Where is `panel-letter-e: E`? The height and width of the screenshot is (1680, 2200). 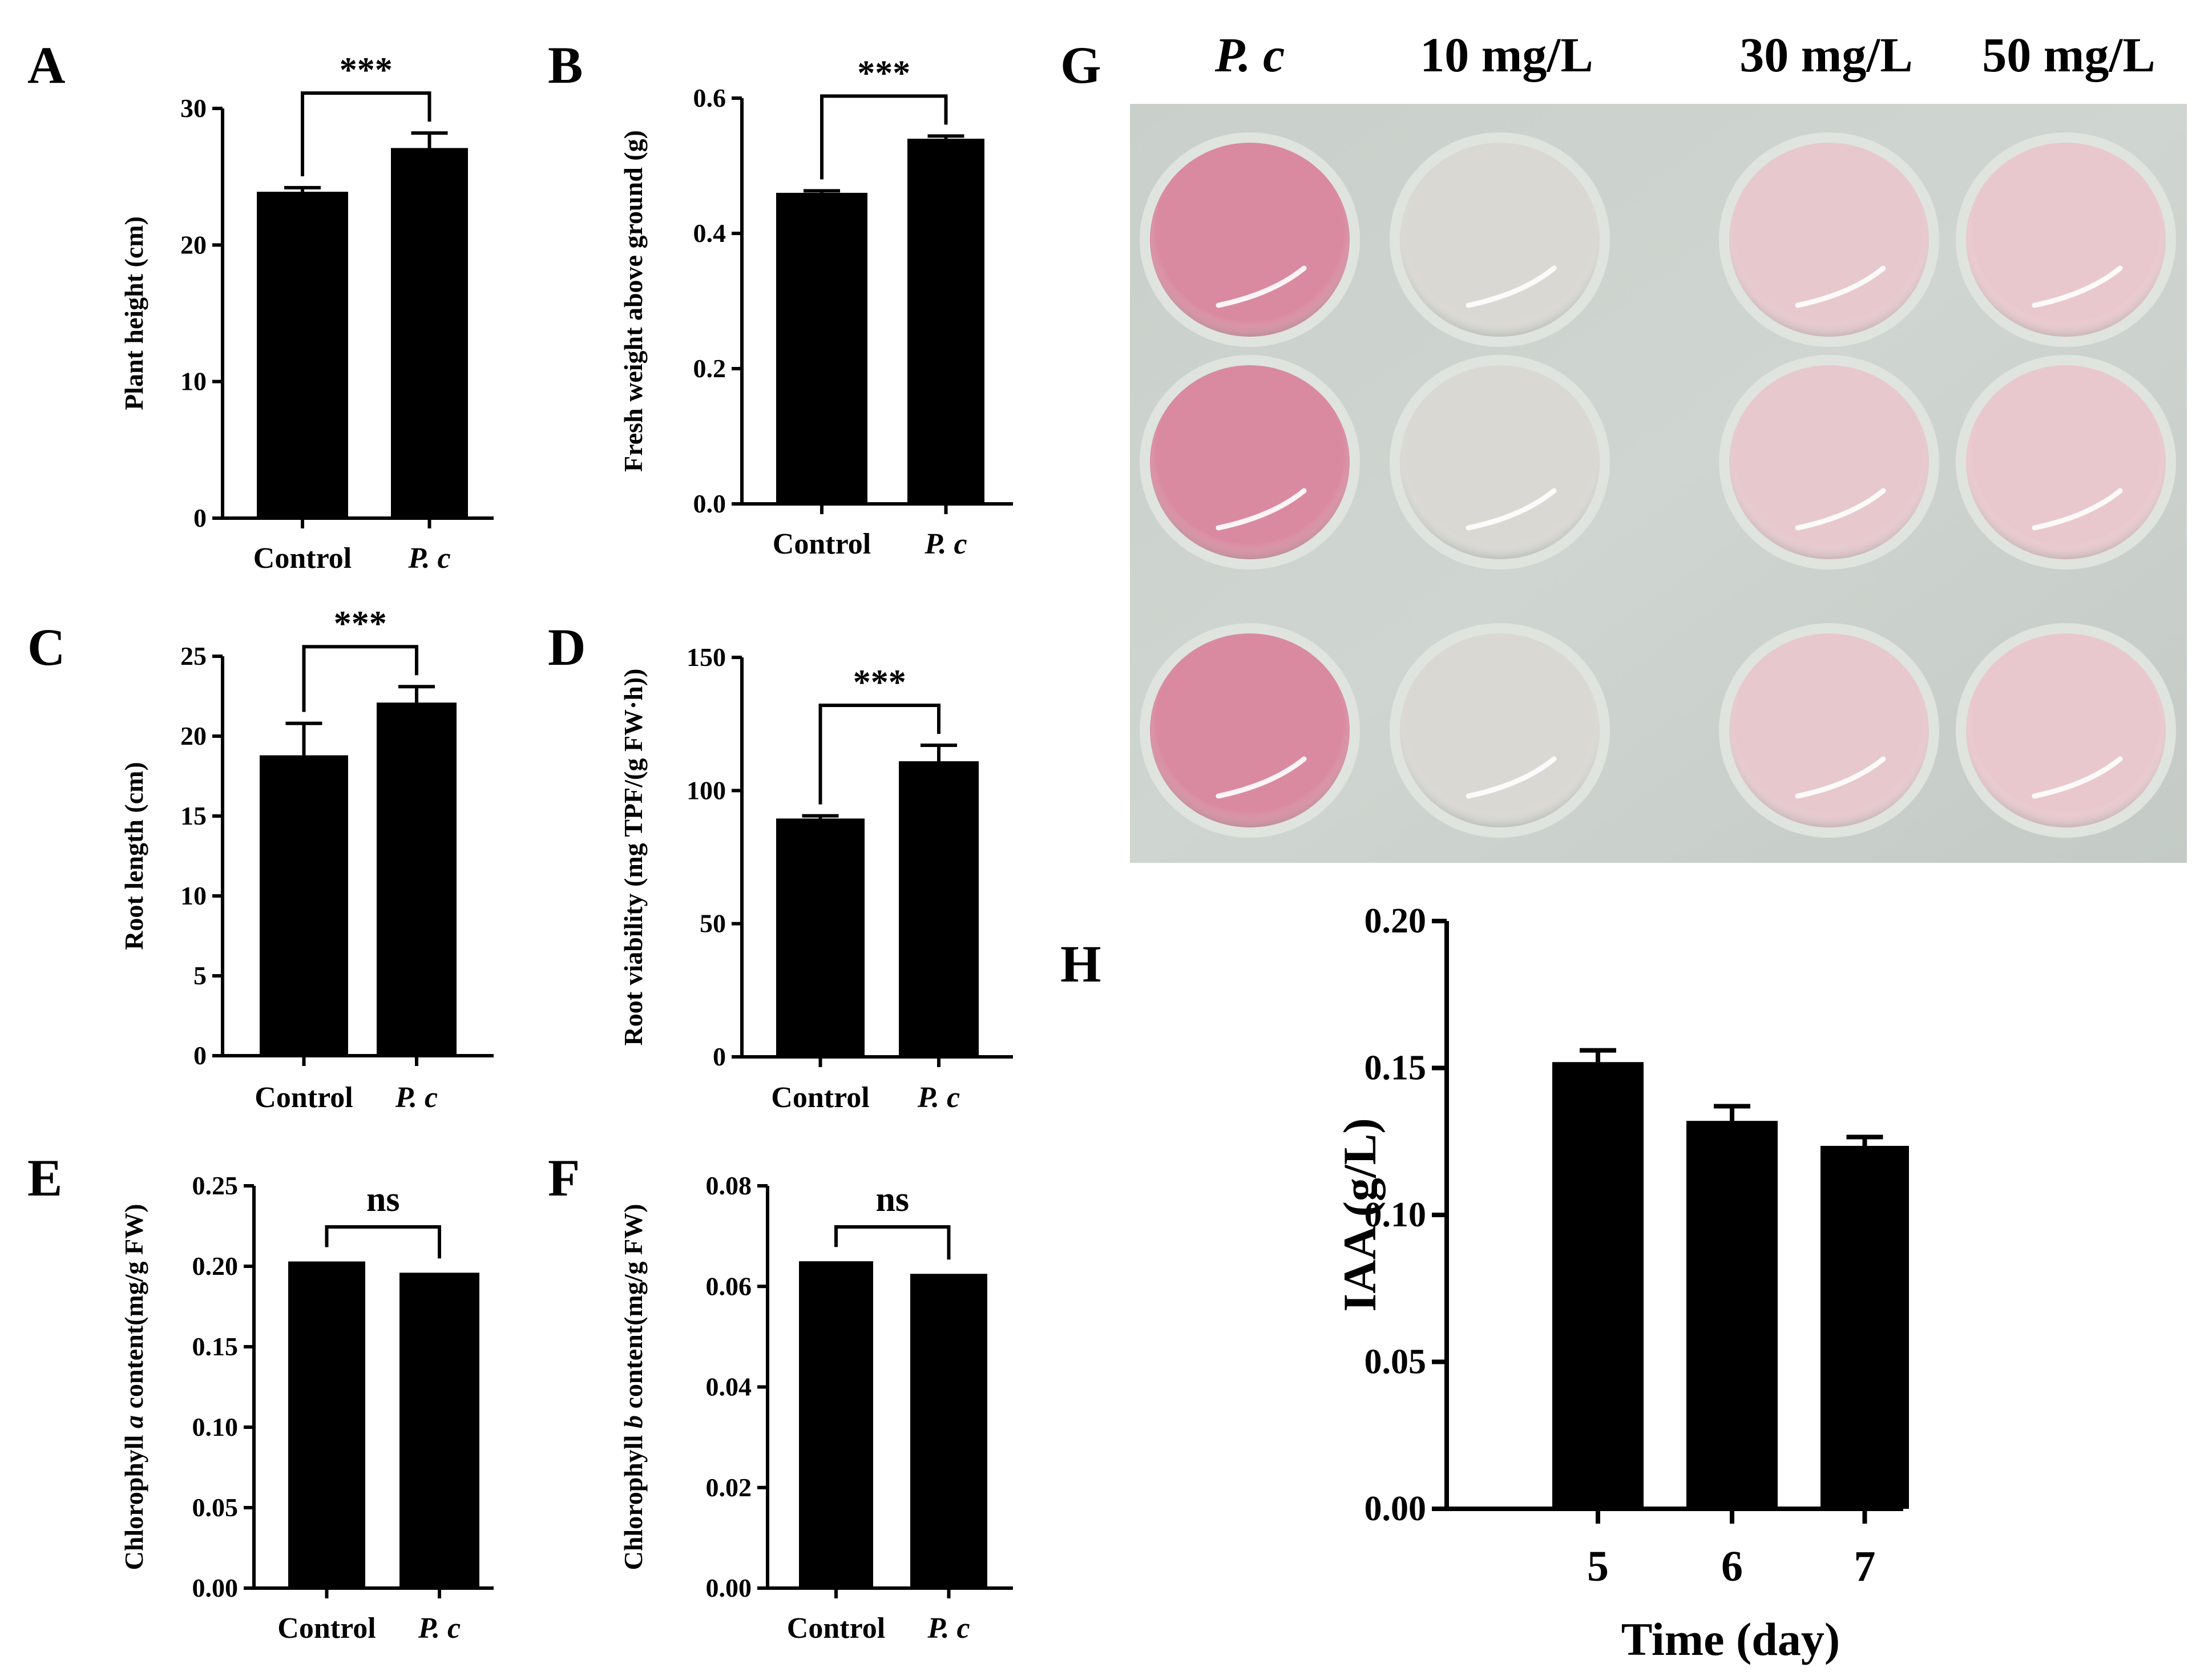 panel-letter-e: E is located at coordinates (44, 1178).